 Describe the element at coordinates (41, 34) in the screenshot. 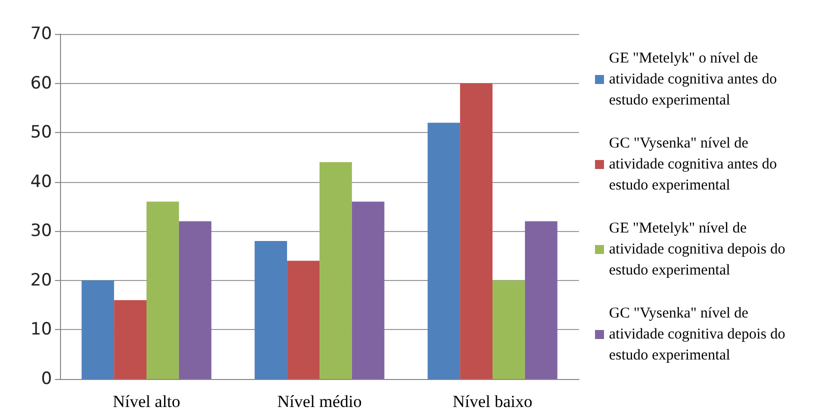

I see `y-tick-label: 70` at that location.